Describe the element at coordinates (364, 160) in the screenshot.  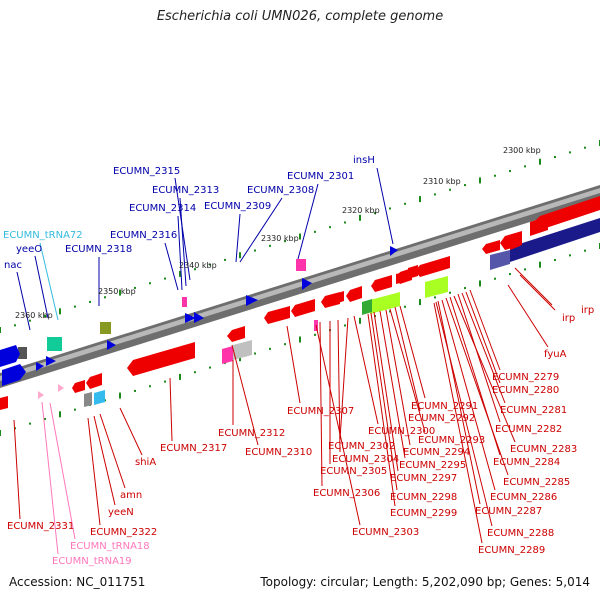
I see `top-gene-label: insH` at that location.